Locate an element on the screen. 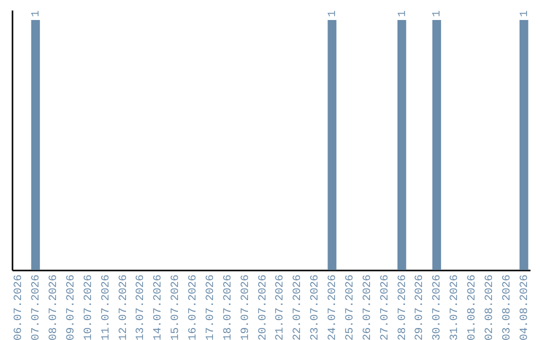 The height and width of the screenshot is (340, 540). x-tick-label: 08.07.2026 is located at coordinates (54, 307).